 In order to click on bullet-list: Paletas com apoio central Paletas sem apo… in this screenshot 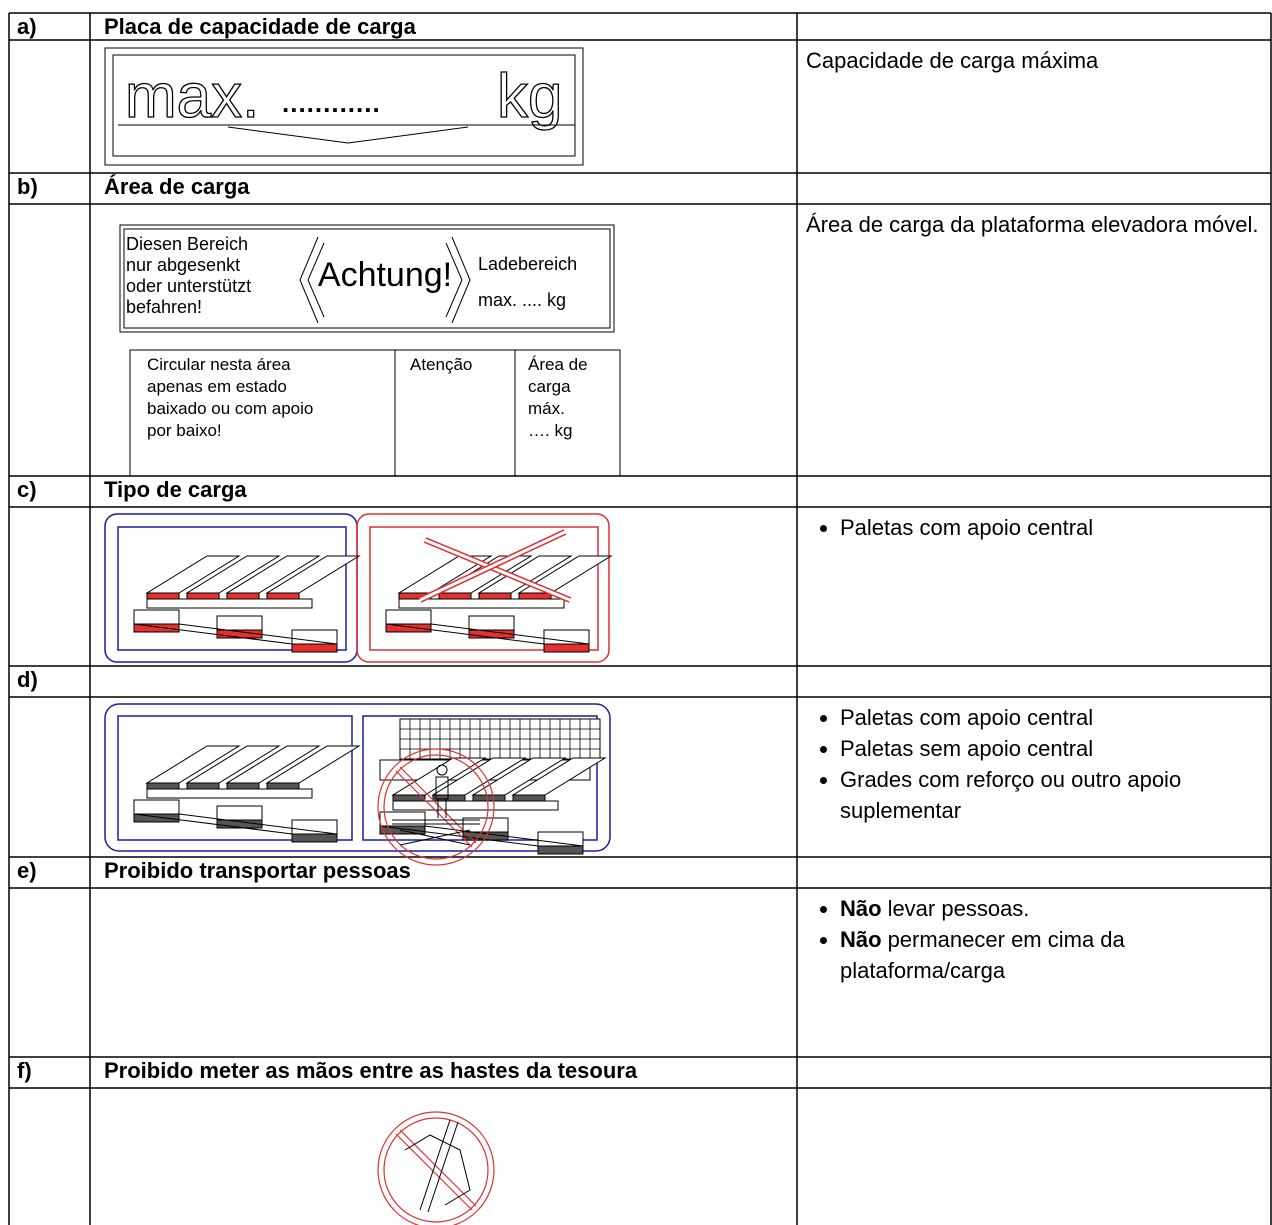, I will do `click(1039, 764)`.